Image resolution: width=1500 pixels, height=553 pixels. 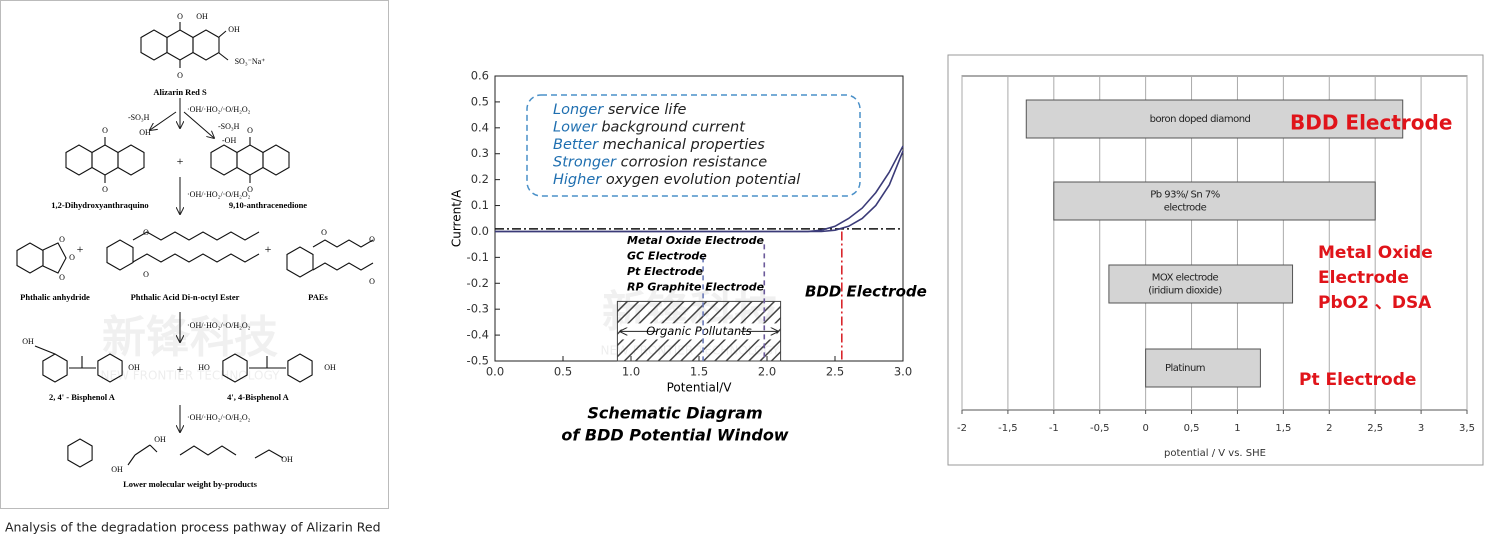 I want to click on bar-label: boron doped diamond, so click(x=1200, y=119).